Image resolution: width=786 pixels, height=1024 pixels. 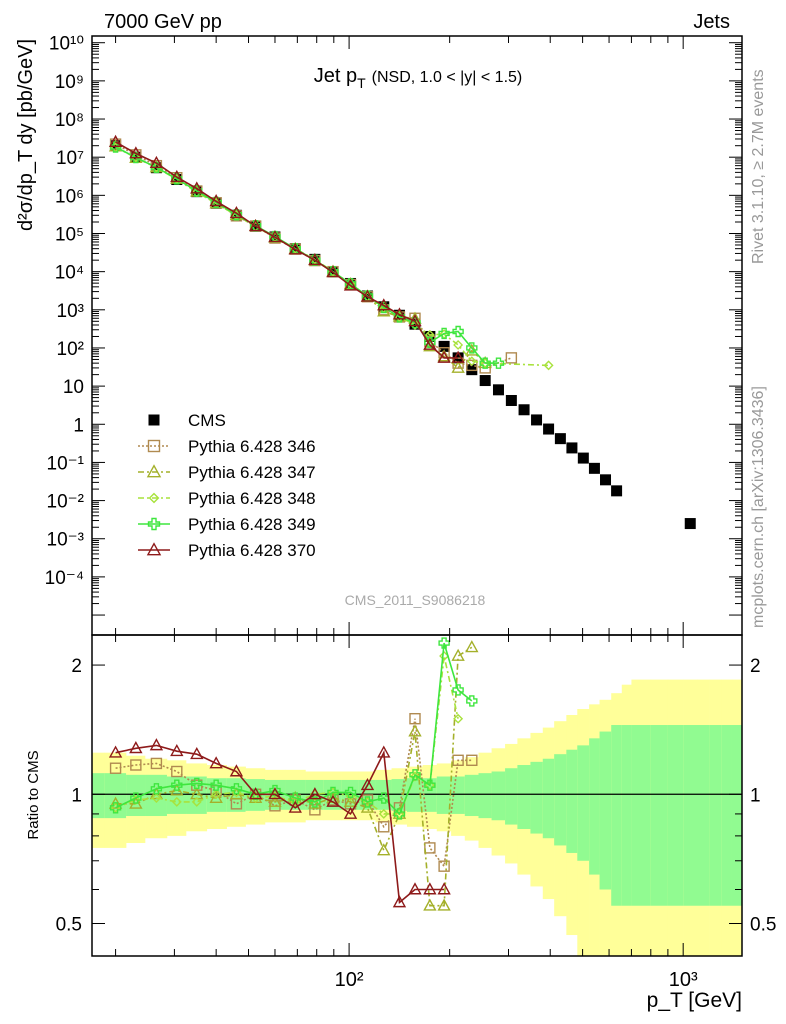 What do you see at coordinates (69, 924) in the screenshot?
I see `ratio-y-tick-label: 0.5` at bounding box center [69, 924].